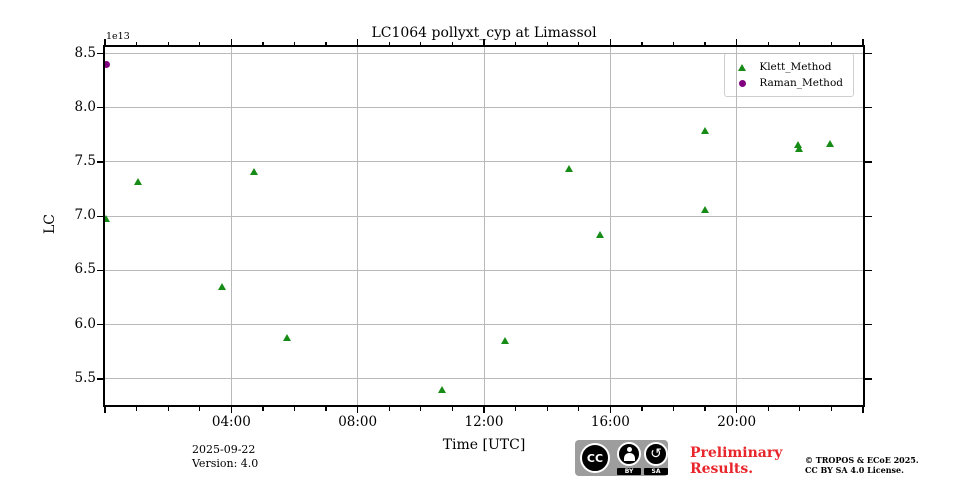  What do you see at coordinates (118, 36) in the screenshot?
I see `y-axis-offset-text: 1e13` at bounding box center [118, 36].